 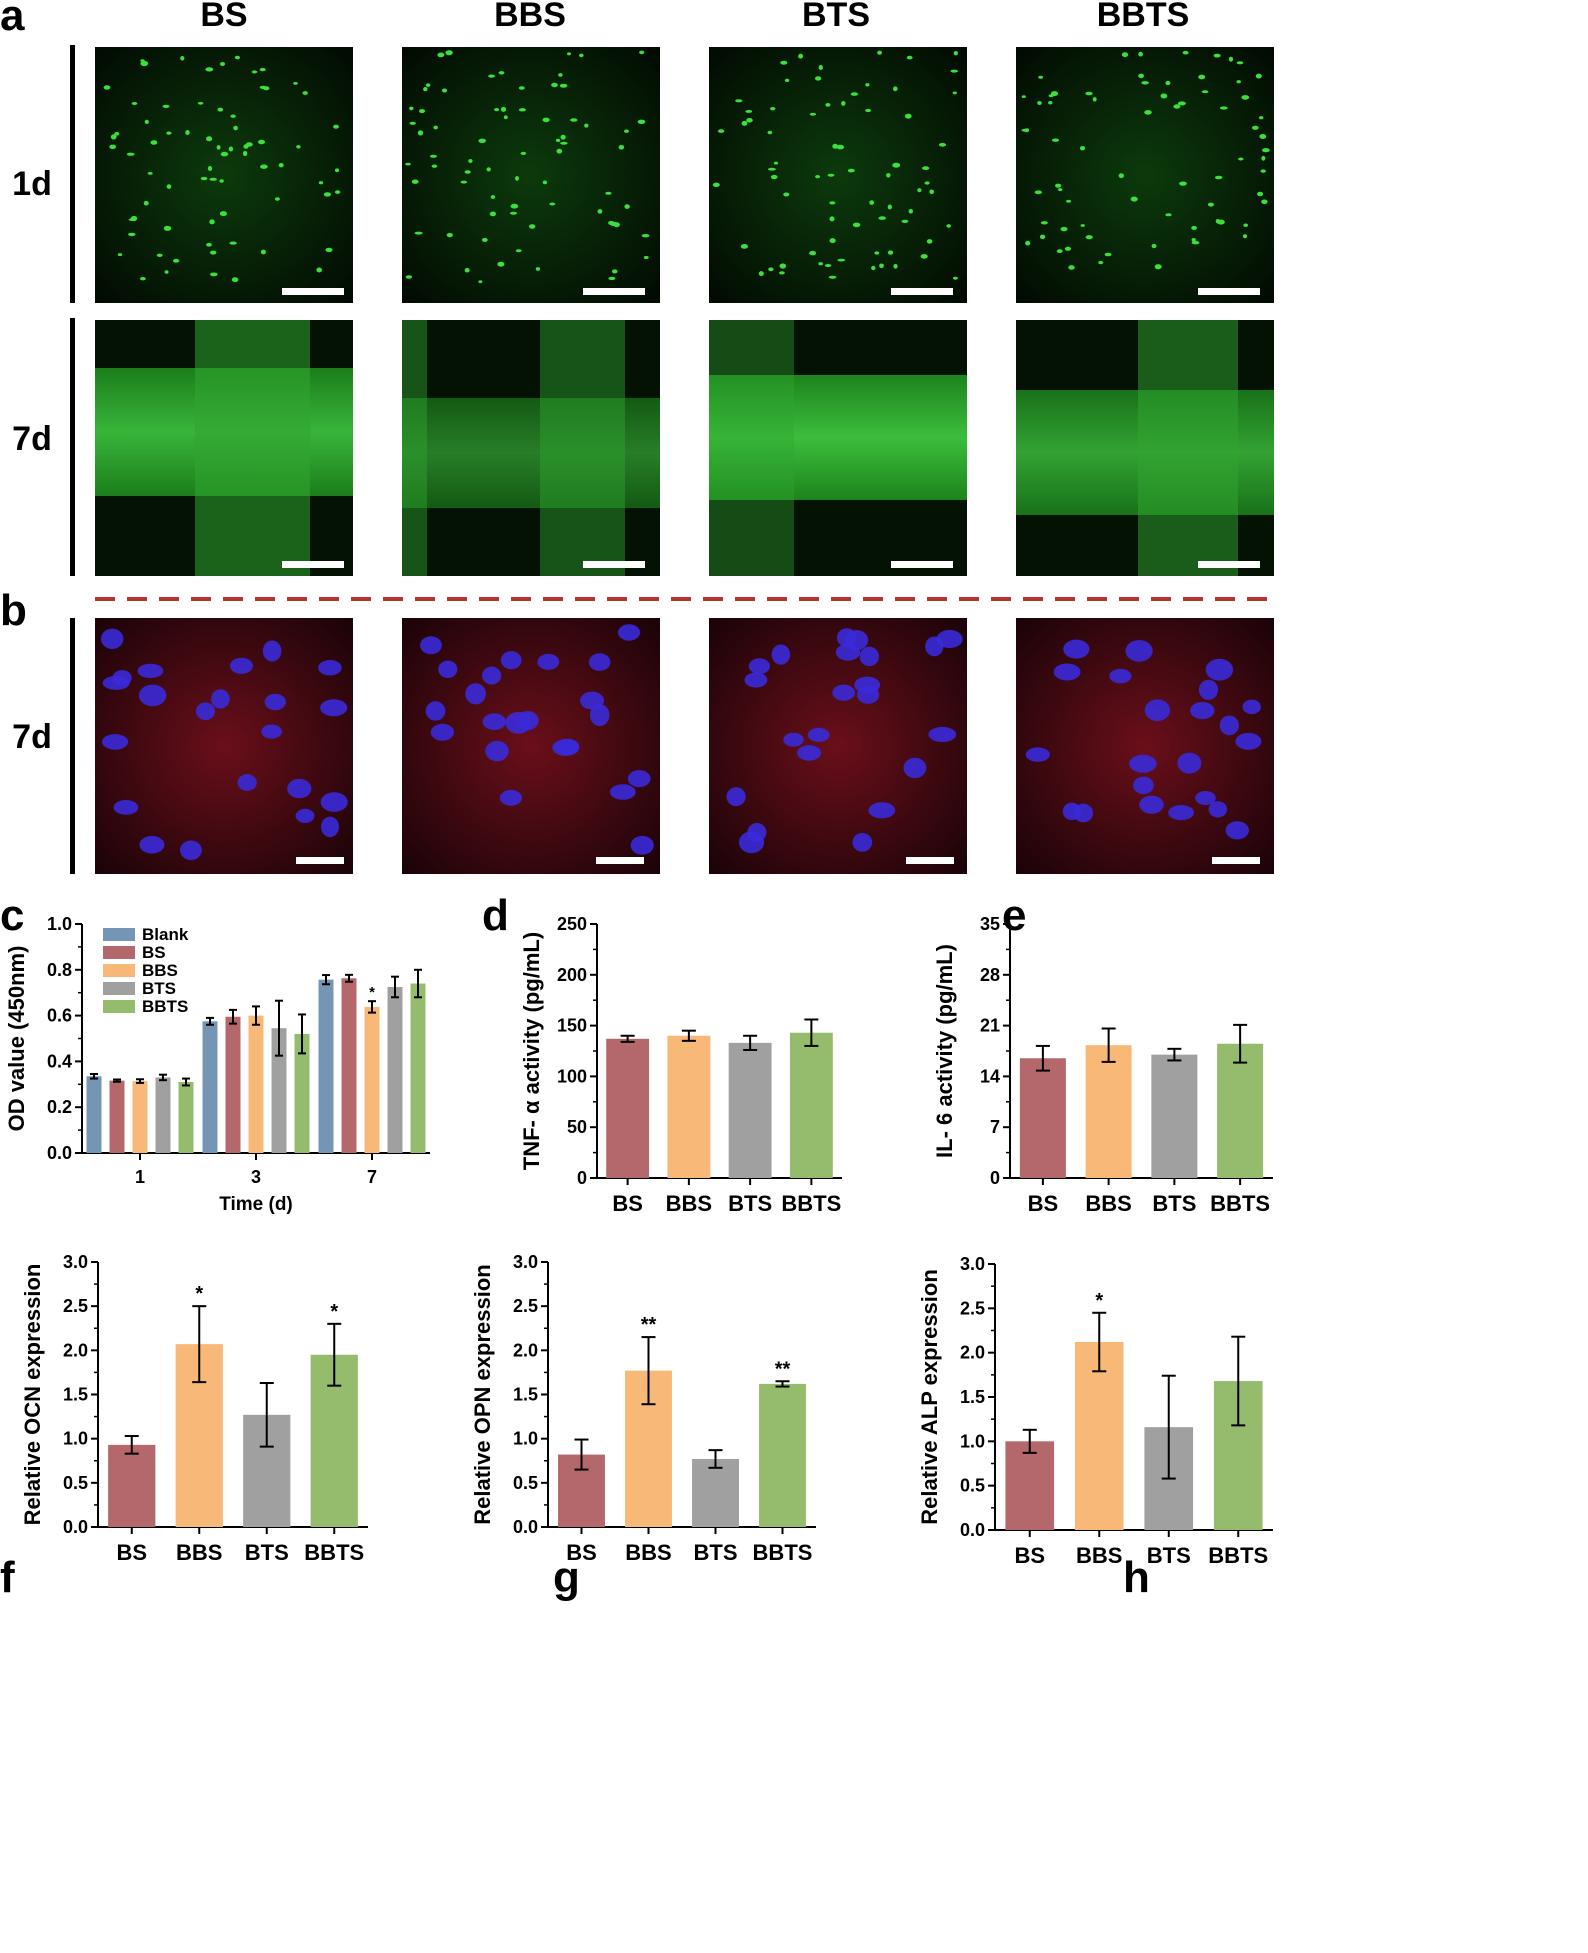 What do you see at coordinates (1229, 564) in the screenshot?
I see `scale-bar` at bounding box center [1229, 564].